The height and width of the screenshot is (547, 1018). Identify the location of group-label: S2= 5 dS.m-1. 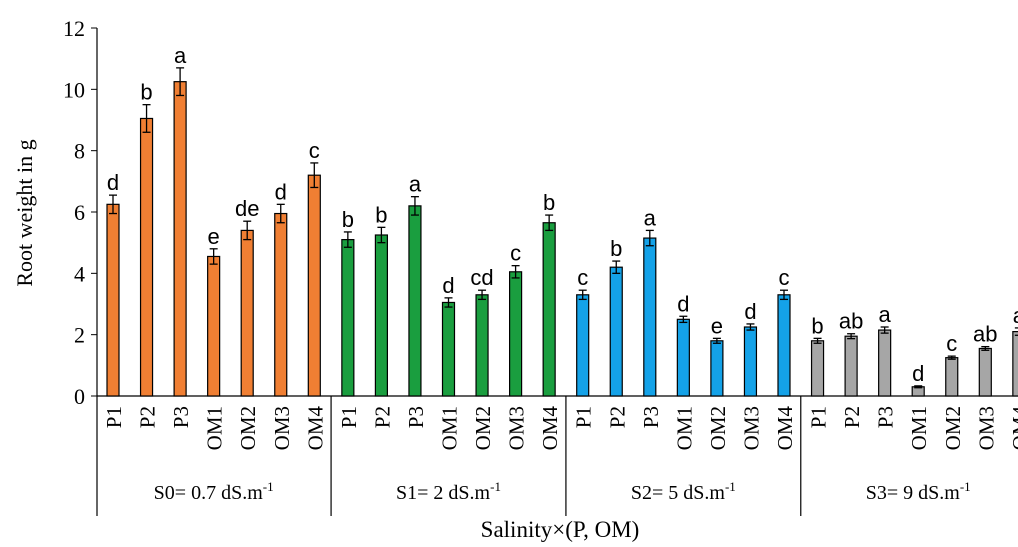
(683, 491).